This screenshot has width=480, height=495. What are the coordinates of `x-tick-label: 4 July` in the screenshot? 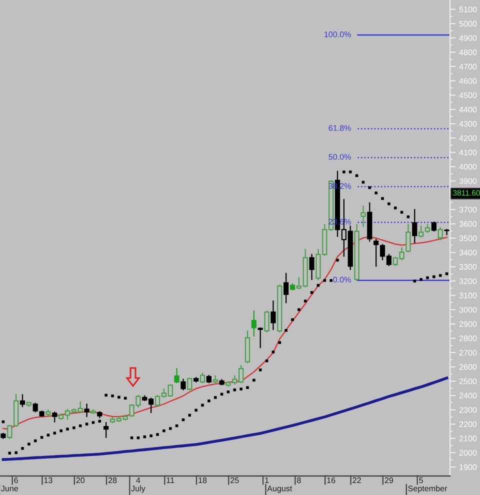 It's located at (138, 485).